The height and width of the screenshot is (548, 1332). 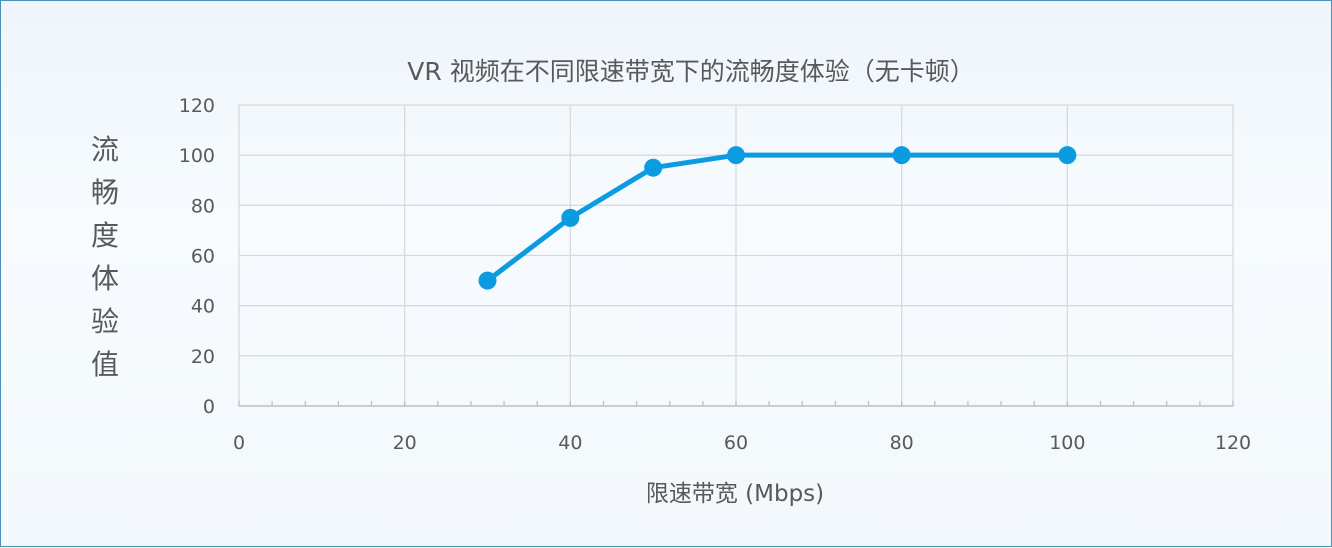 I want to click on x-tick-labels: 0 20 40 60 80 100 120, so click(x=742, y=443).